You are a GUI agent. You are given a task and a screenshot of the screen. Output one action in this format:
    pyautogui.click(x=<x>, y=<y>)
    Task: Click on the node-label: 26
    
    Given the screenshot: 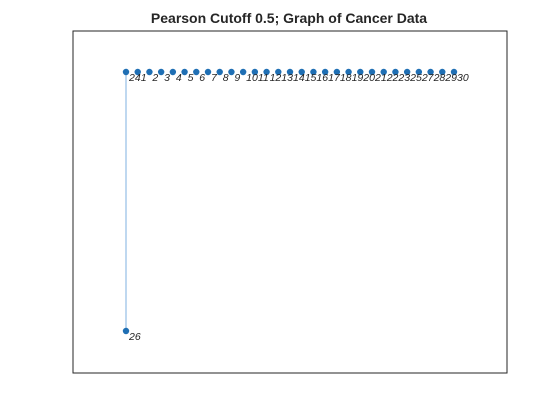 What is the action you would take?
    pyautogui.click(x=134, y=337)
    